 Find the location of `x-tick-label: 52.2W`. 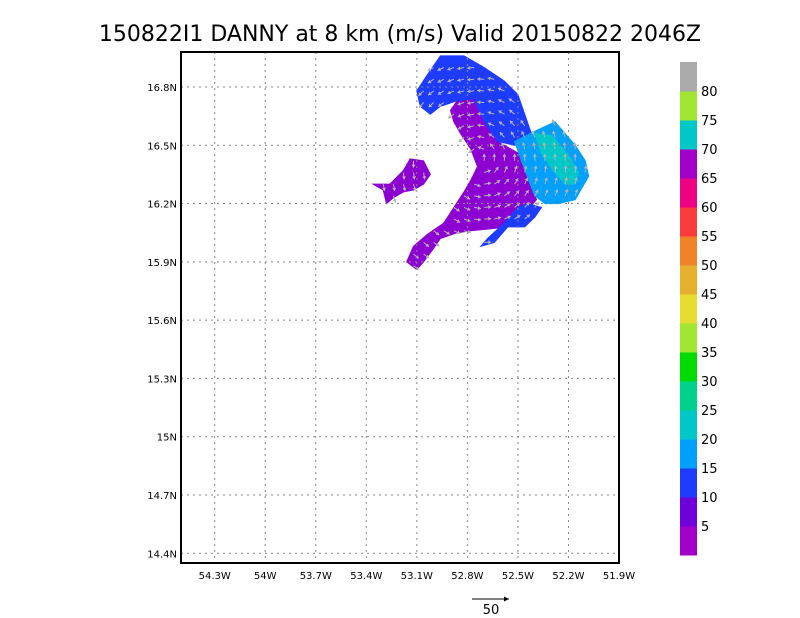

x-tick-label: 52.2W is located at coordinates (568, 576).